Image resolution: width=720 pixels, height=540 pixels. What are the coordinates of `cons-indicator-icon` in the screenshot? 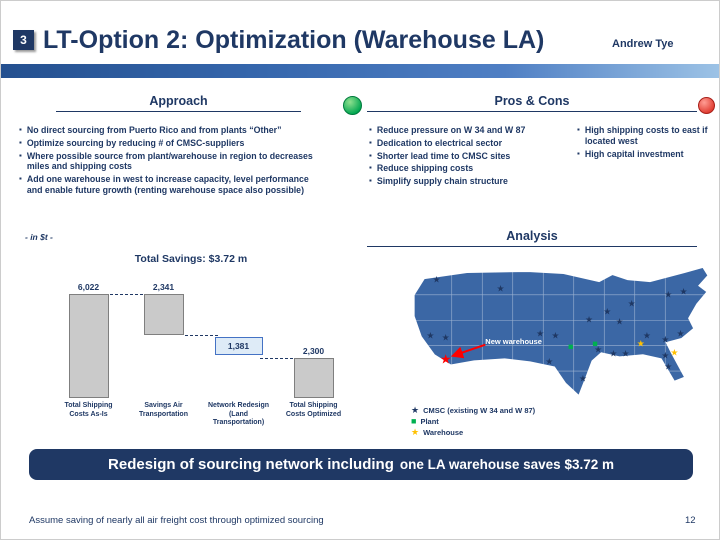 It's located at (706, 105).